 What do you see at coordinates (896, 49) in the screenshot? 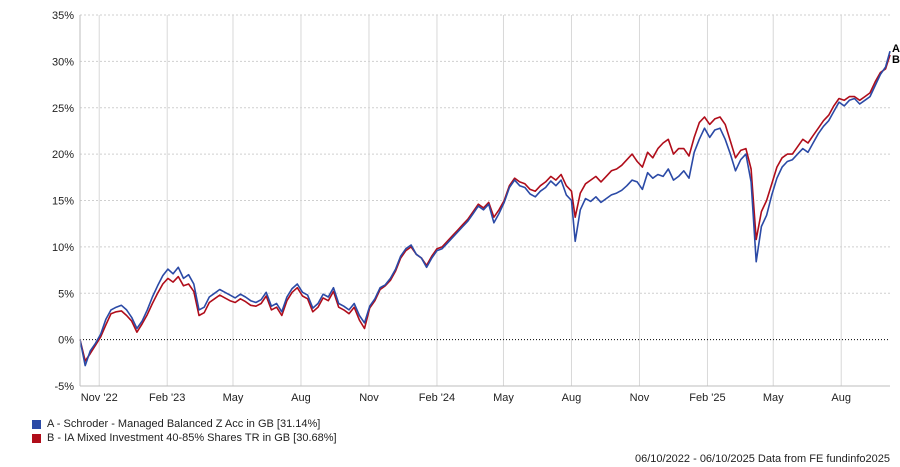
I see `end-label-a: A` at bounding box center [896, 49].